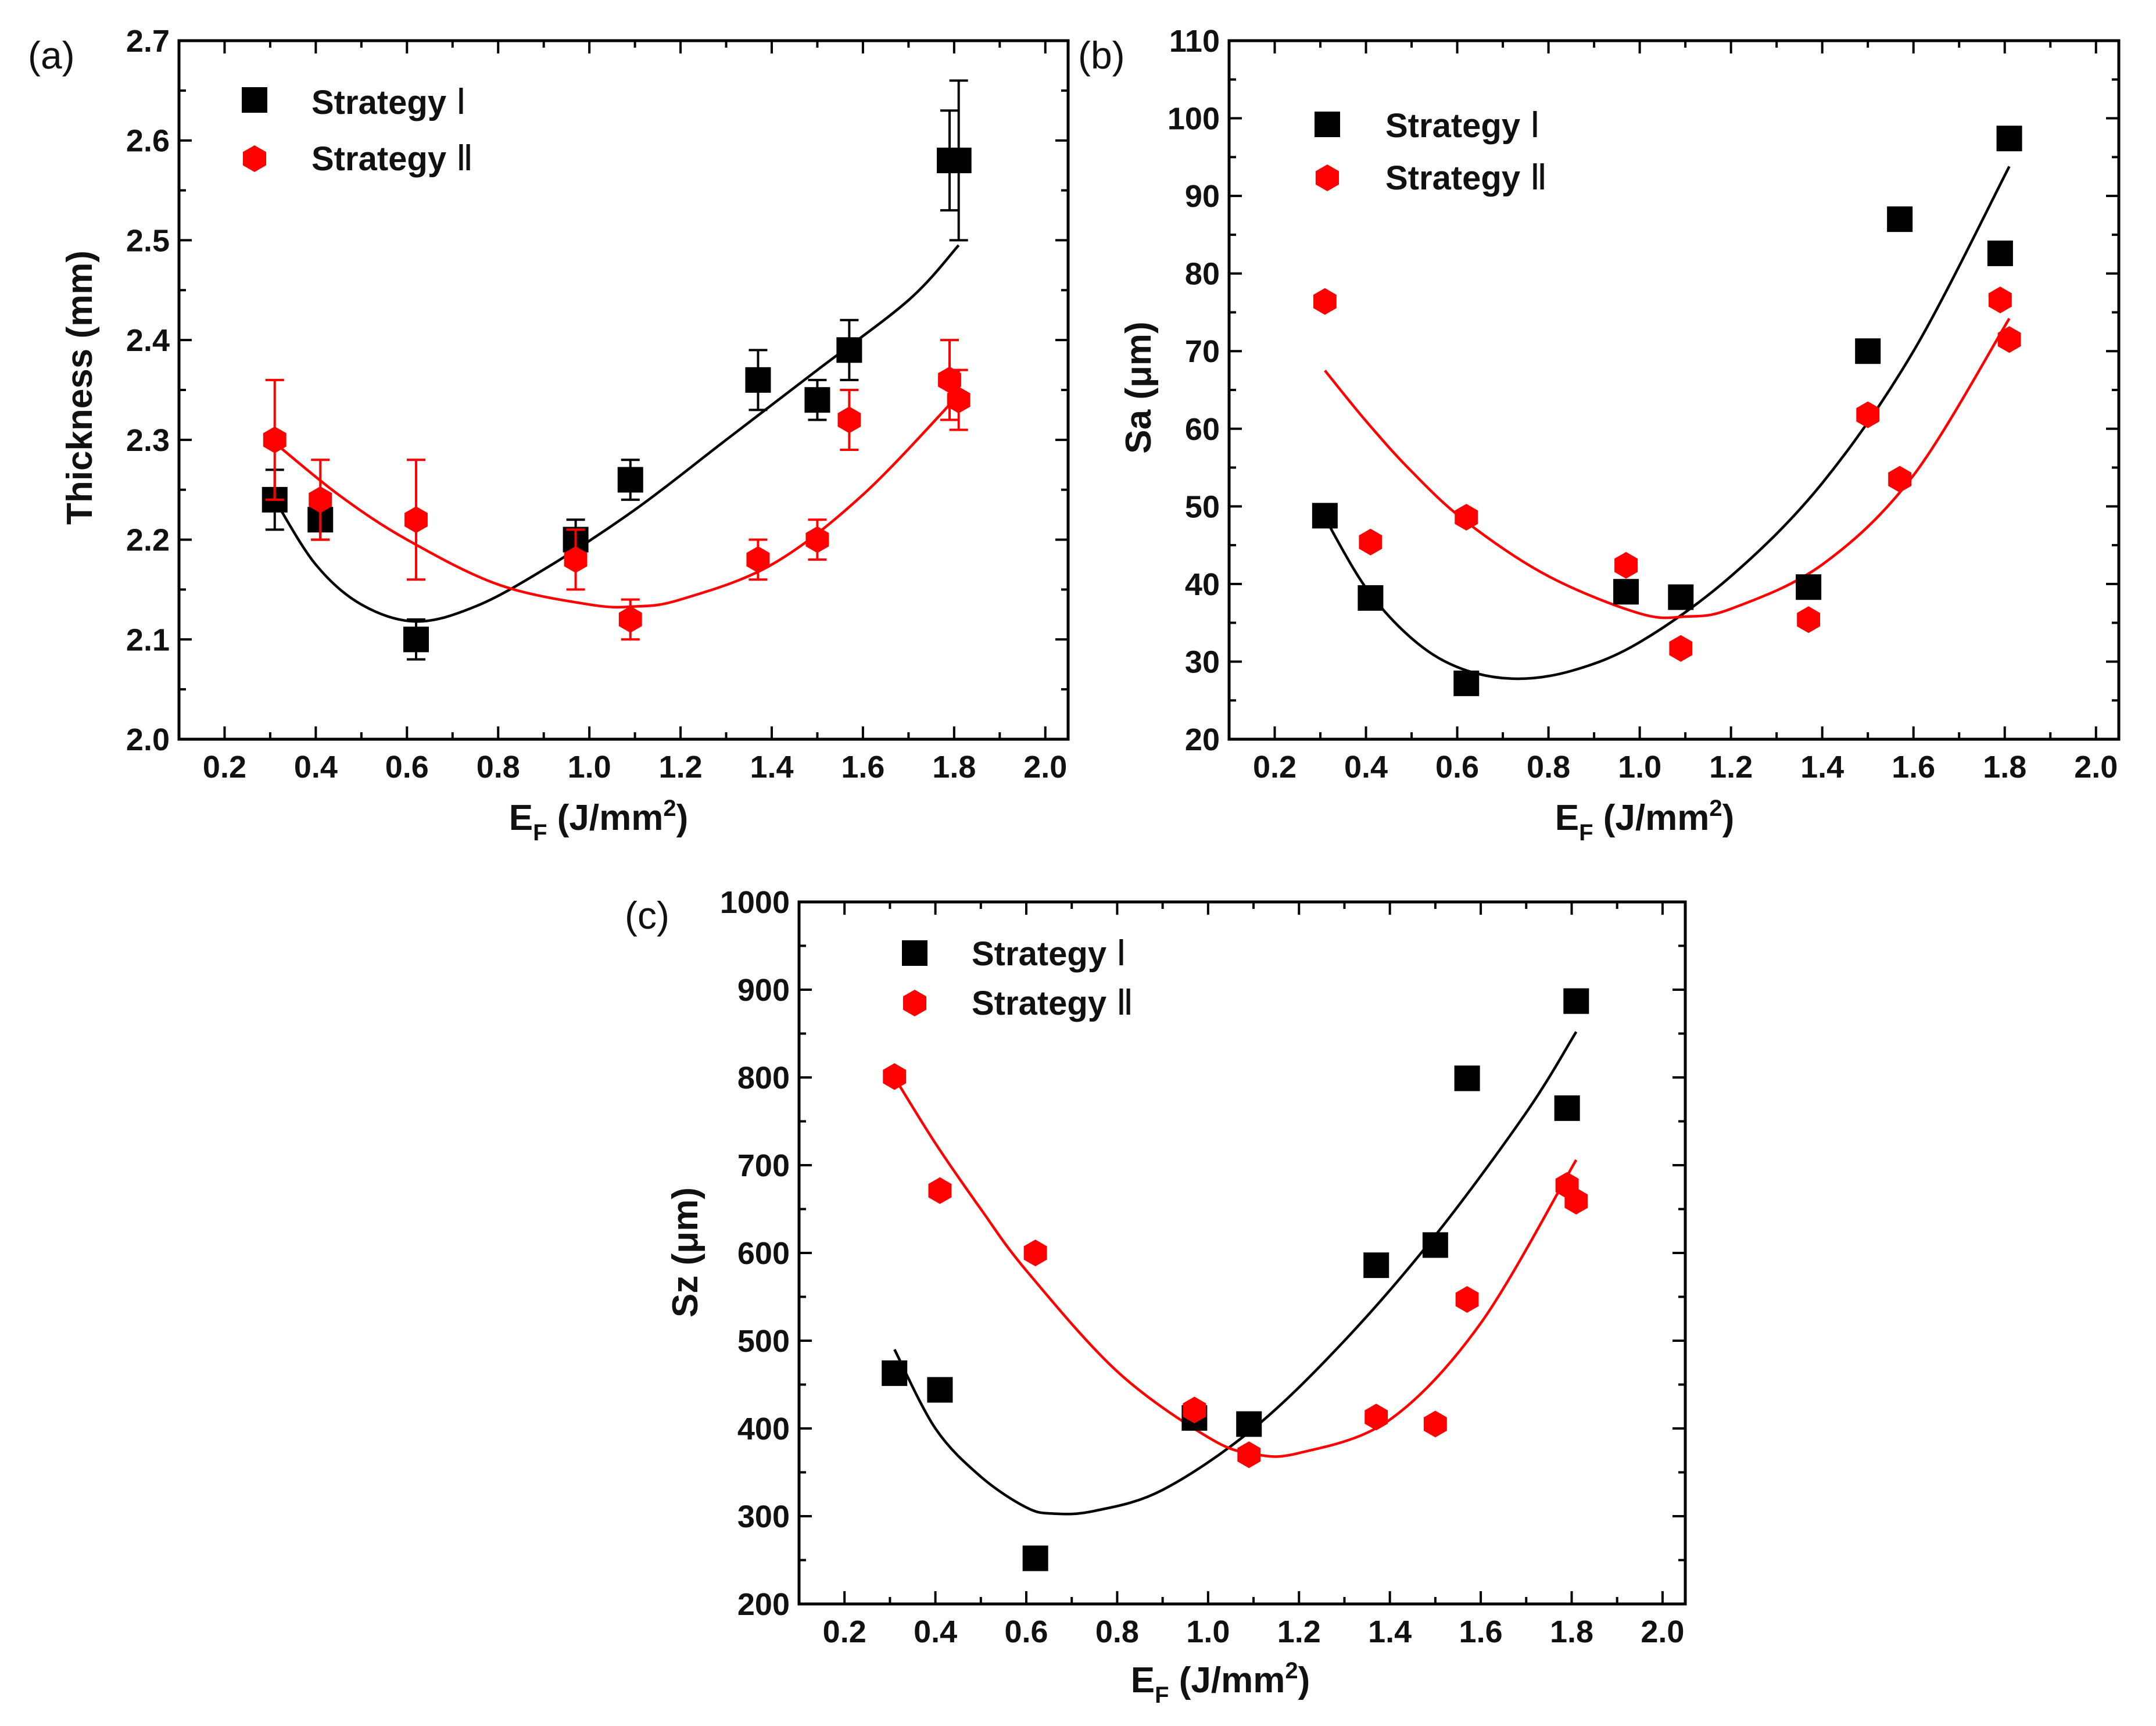 This screenshot has width=2156, height=1726. What do you see at coordinates (1018, 978) in the screenshot?
I see `panel-c-legend: Strategy Ⅰ Strategy Ⅱ` at bounding box center [1018, 978].